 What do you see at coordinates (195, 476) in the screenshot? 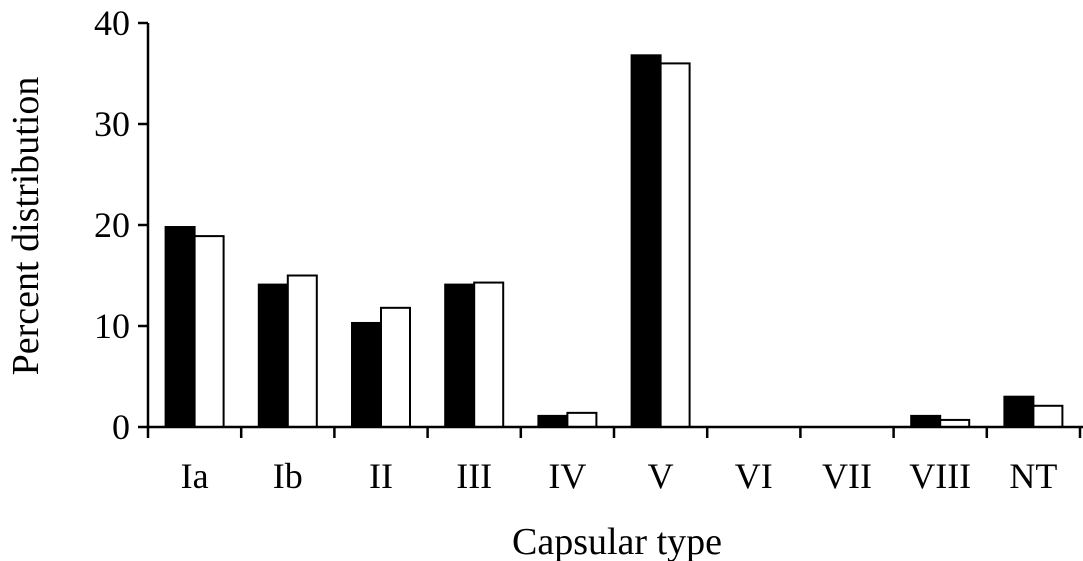
I see `x-tick-label: Ia` at bounding box center [195, 476].